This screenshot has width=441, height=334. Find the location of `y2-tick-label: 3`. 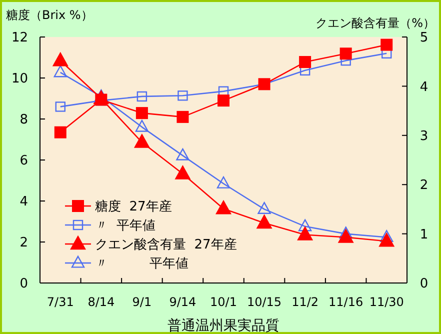

y2-tick-label: 3 is located at coordinates (424, 136).